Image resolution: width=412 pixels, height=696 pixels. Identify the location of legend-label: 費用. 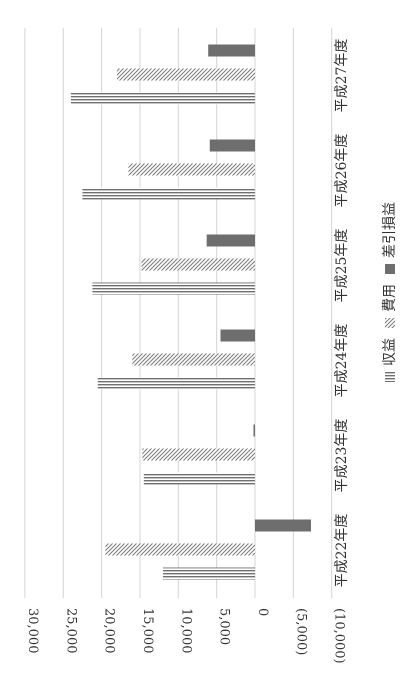
(390, 298).